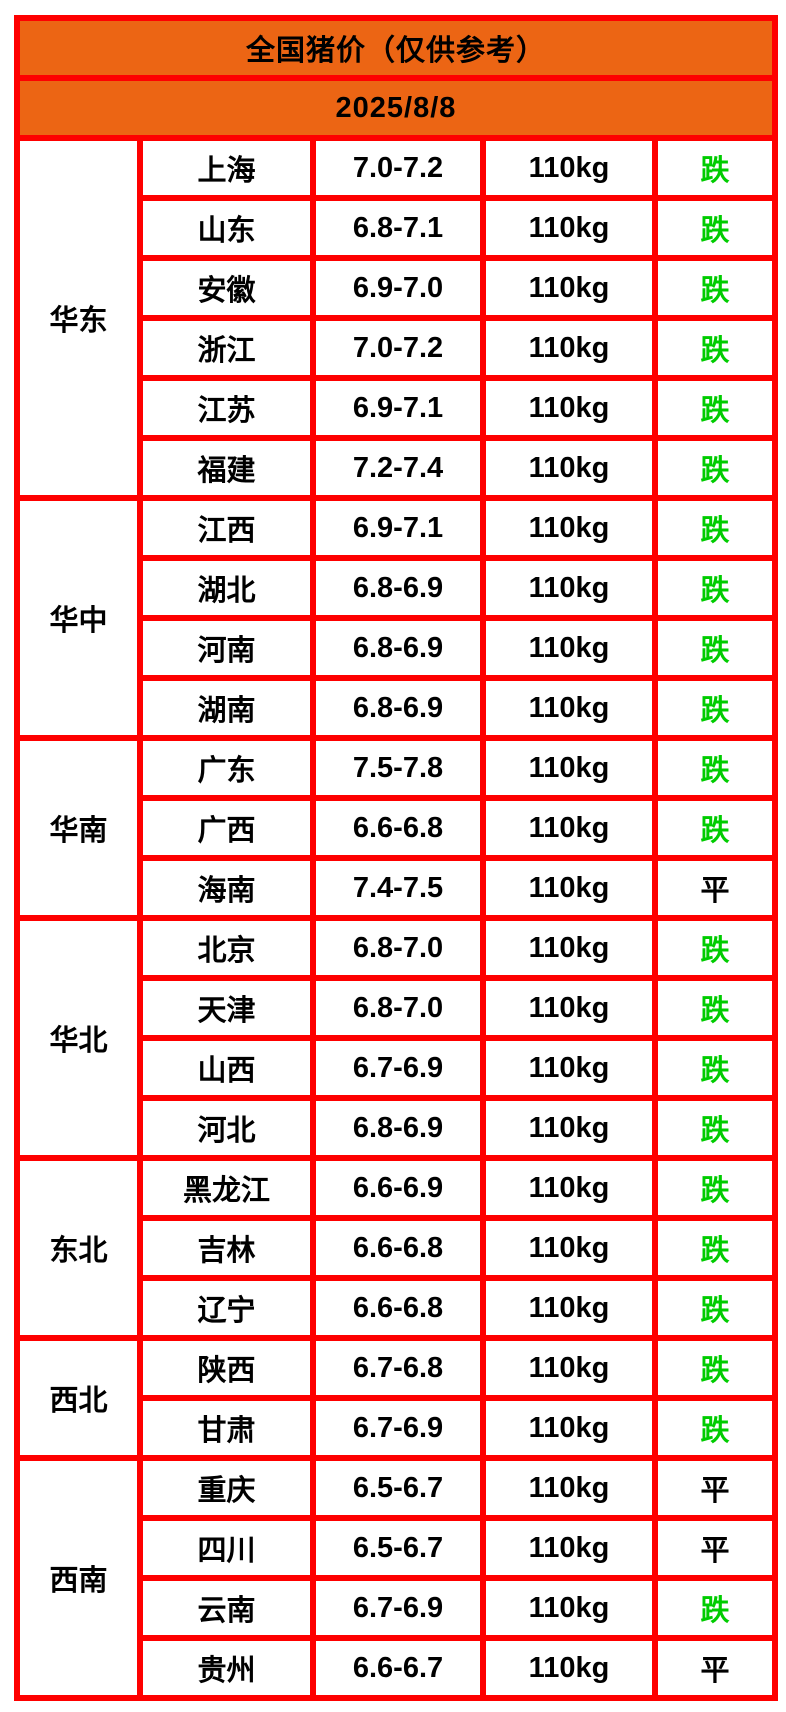 This screenshot has width=786, height=1712. I want to click on table-row: 山西 6.7-6.9 110kg 跌, so click(397, 1068).